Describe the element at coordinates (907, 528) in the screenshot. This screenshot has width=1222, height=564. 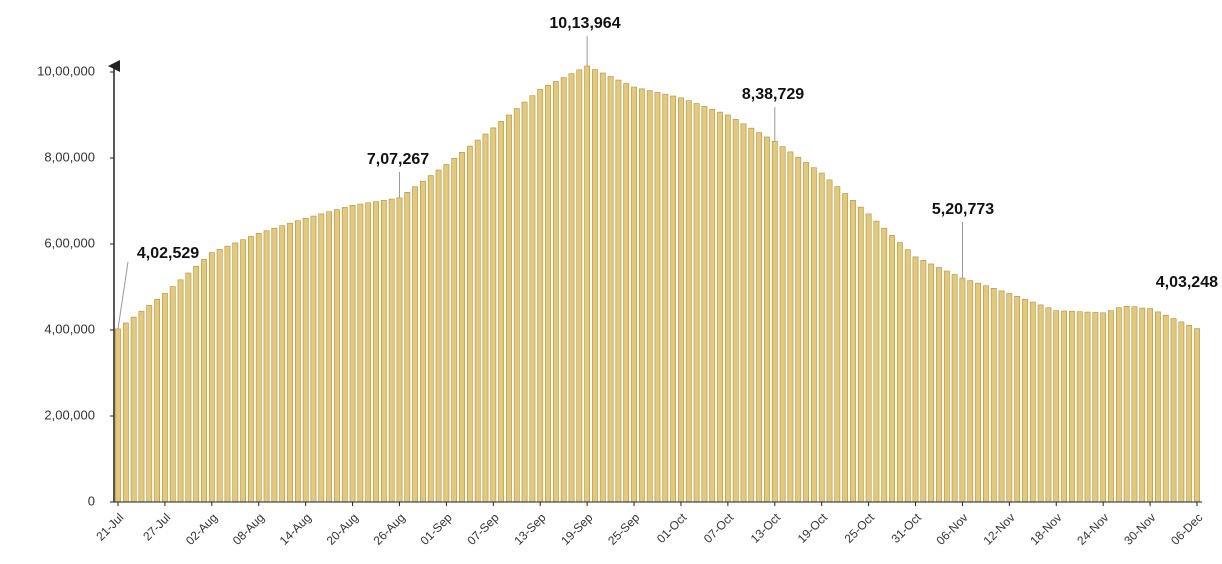
I see `x-tick-label: 31-Oct` at that location.